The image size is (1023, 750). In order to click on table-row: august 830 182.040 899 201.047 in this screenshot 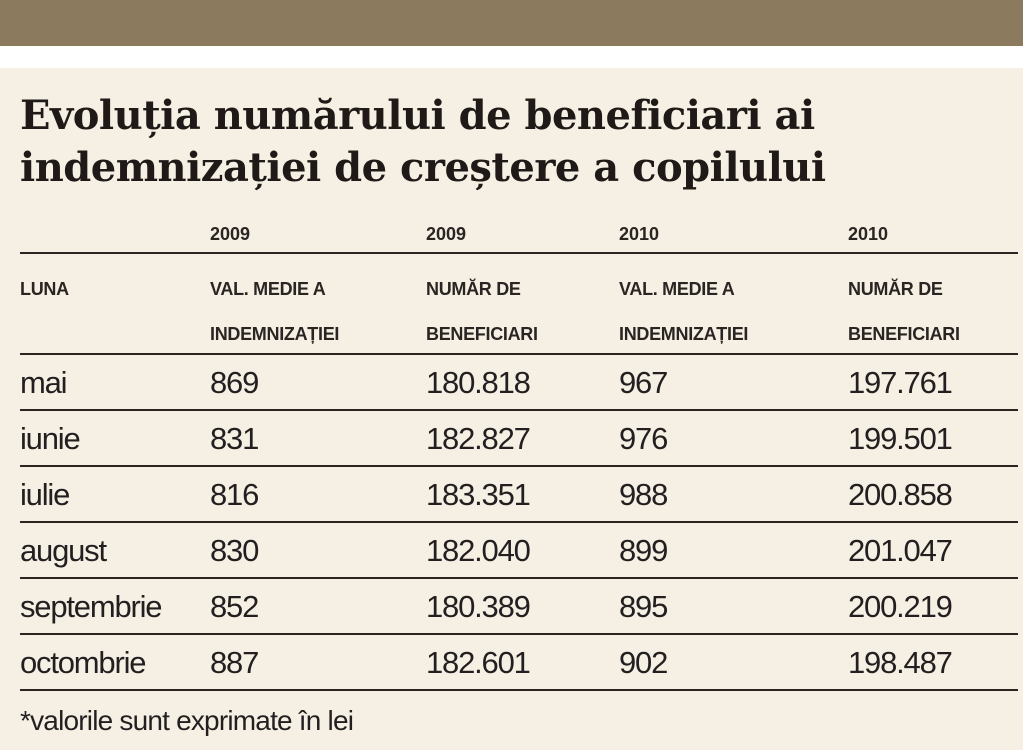, I will do `click(519, 551)`.